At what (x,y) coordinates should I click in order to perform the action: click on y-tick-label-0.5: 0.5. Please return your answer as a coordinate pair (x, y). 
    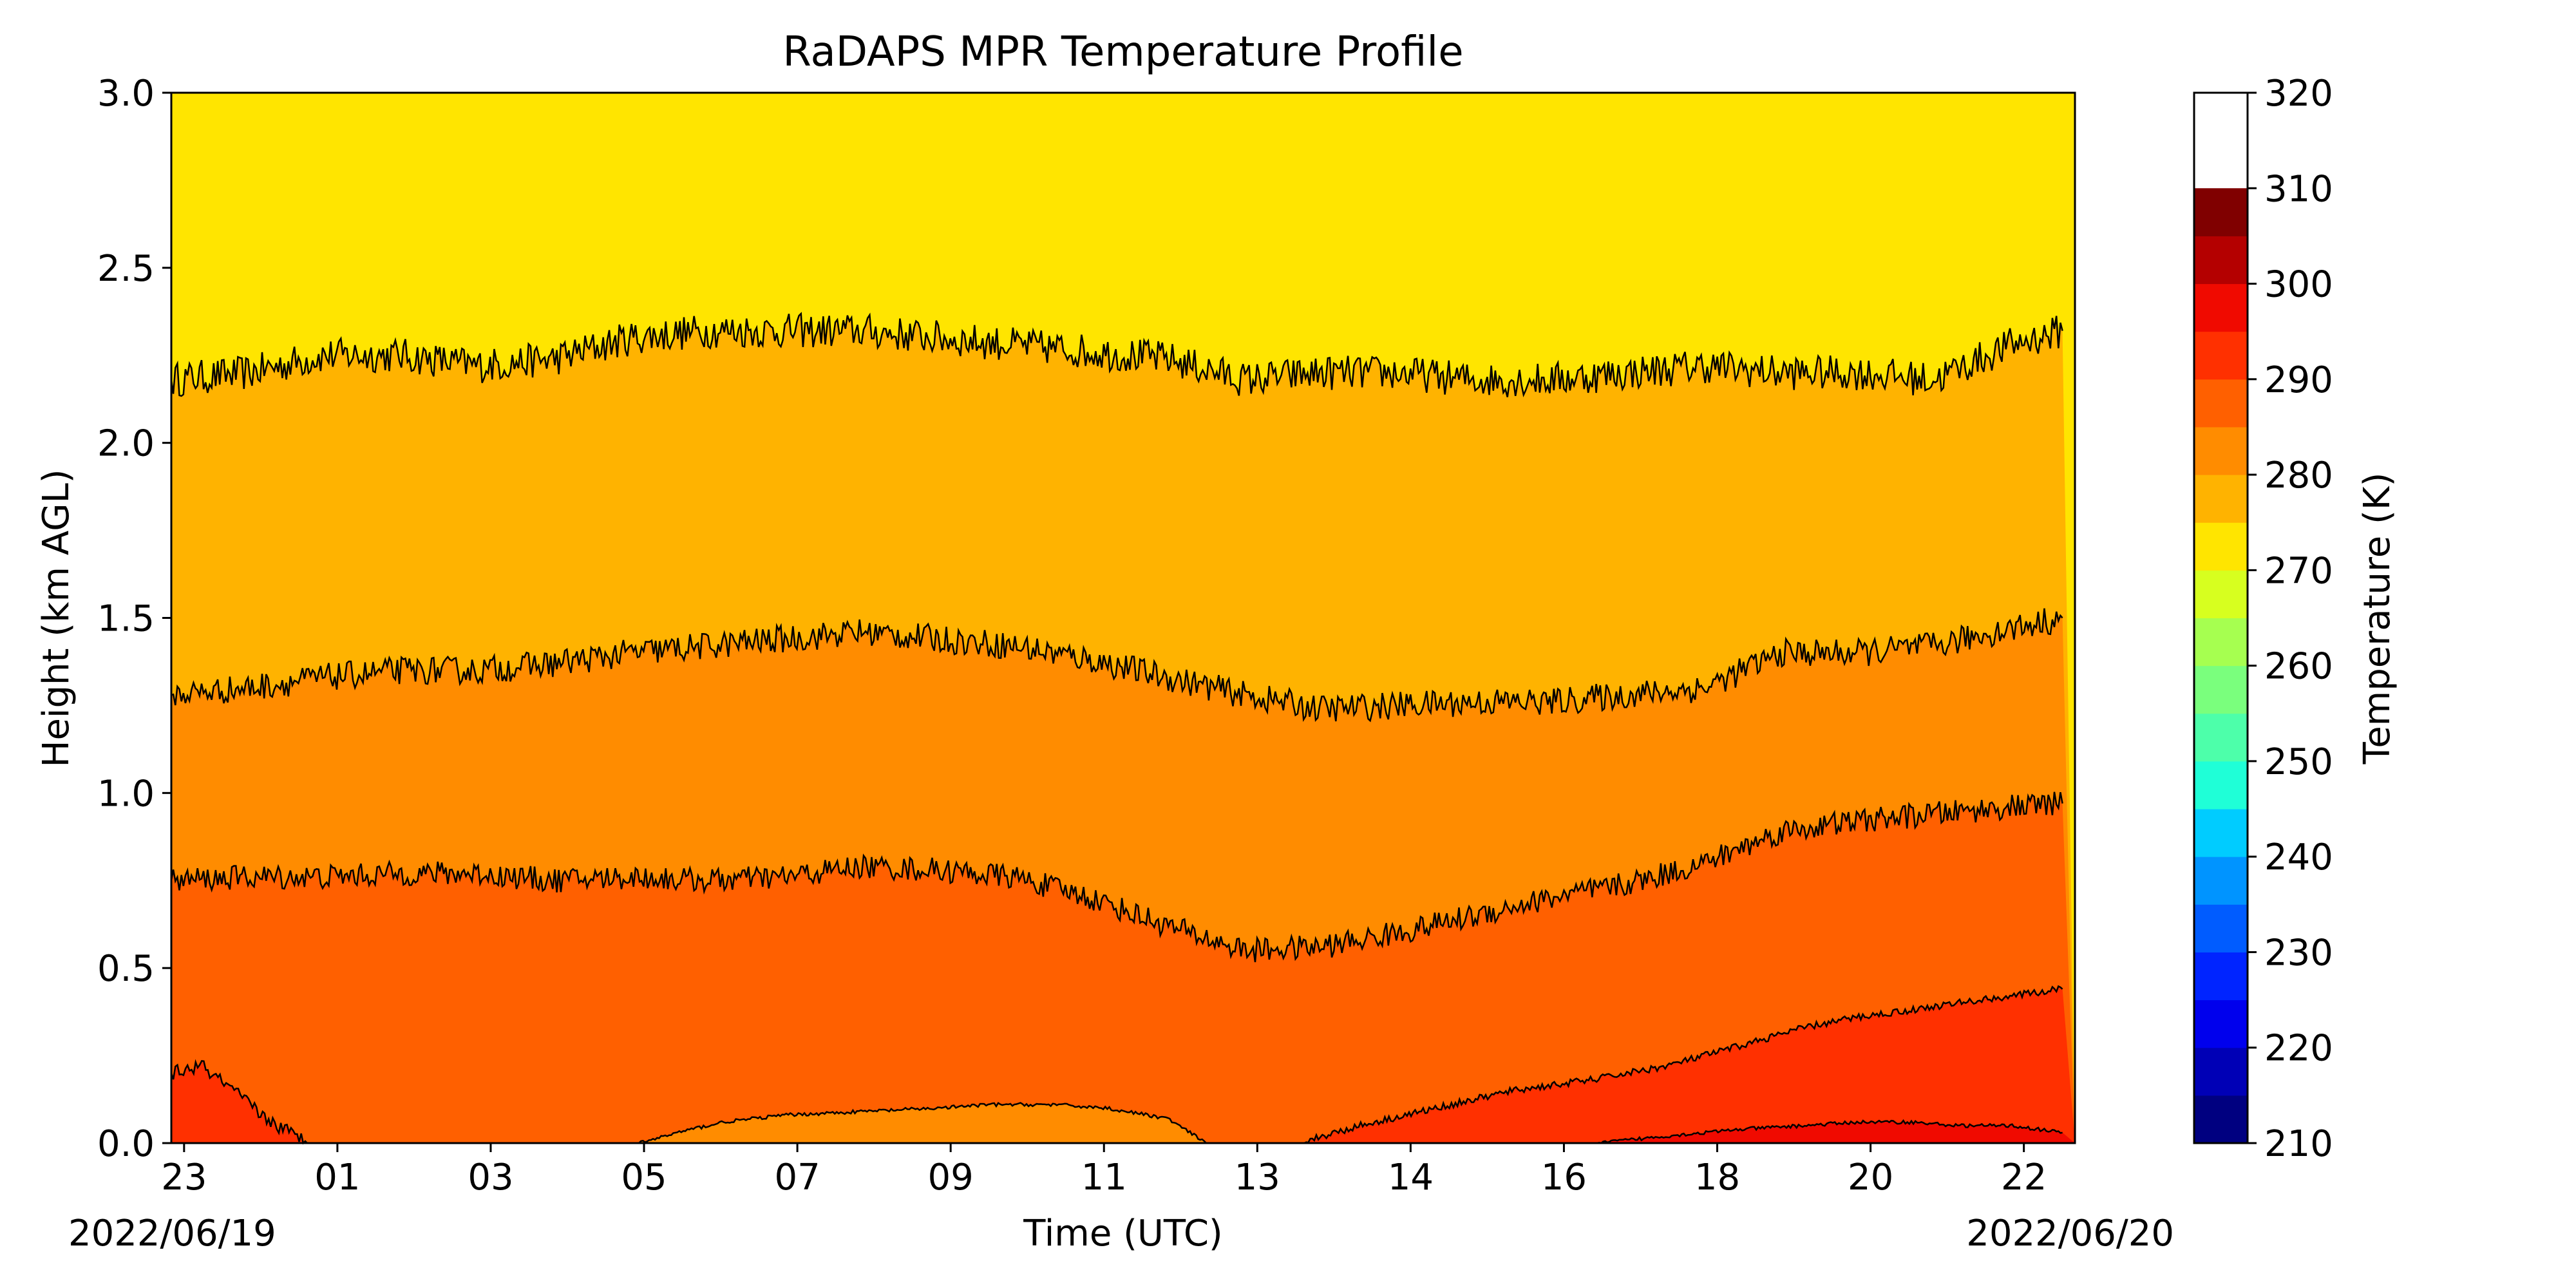
    Looking at the image, I should click on (126, 969).